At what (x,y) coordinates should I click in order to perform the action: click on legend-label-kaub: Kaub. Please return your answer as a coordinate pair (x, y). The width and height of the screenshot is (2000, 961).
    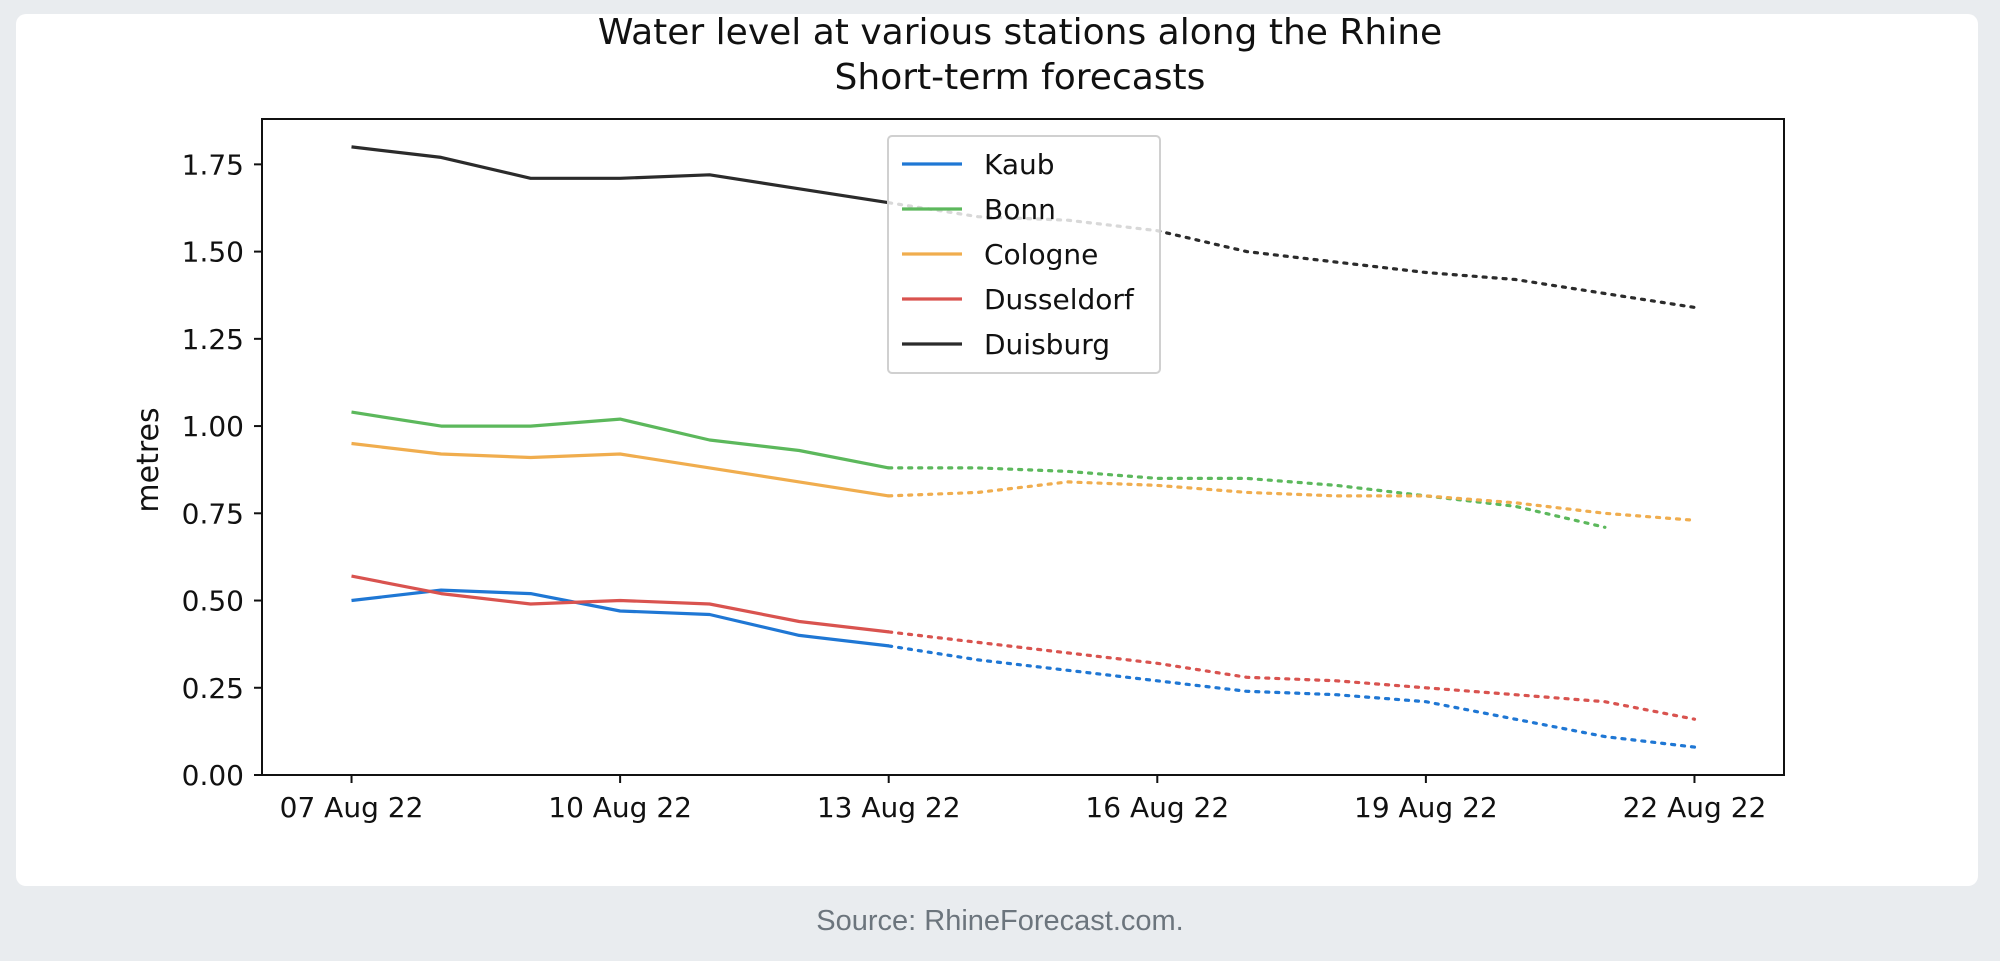
    Looking at the image, I should click on (1019, 164).